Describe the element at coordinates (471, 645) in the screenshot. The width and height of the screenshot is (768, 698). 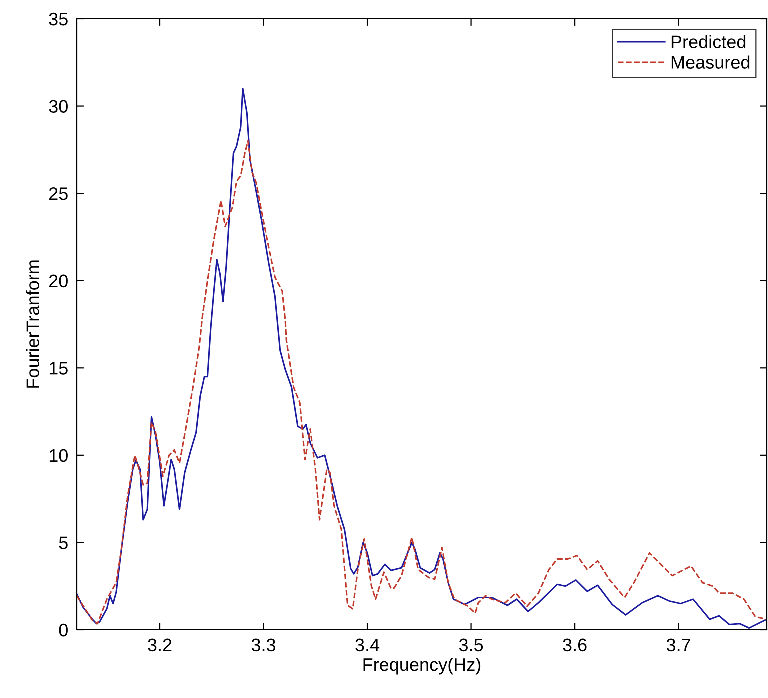
I see `x-tick-label: 3.5` at that location.